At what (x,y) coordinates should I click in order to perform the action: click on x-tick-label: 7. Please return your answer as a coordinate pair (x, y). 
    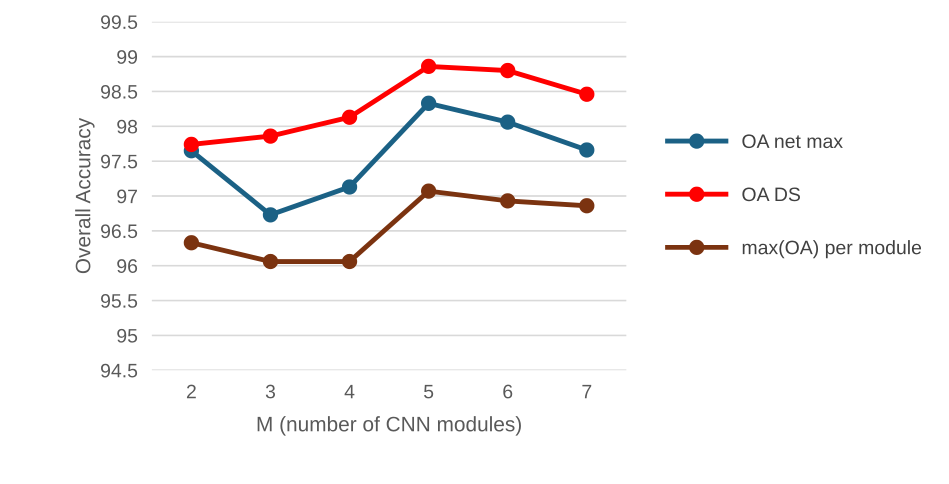
    Looking at the image, I should click on (587, 391).